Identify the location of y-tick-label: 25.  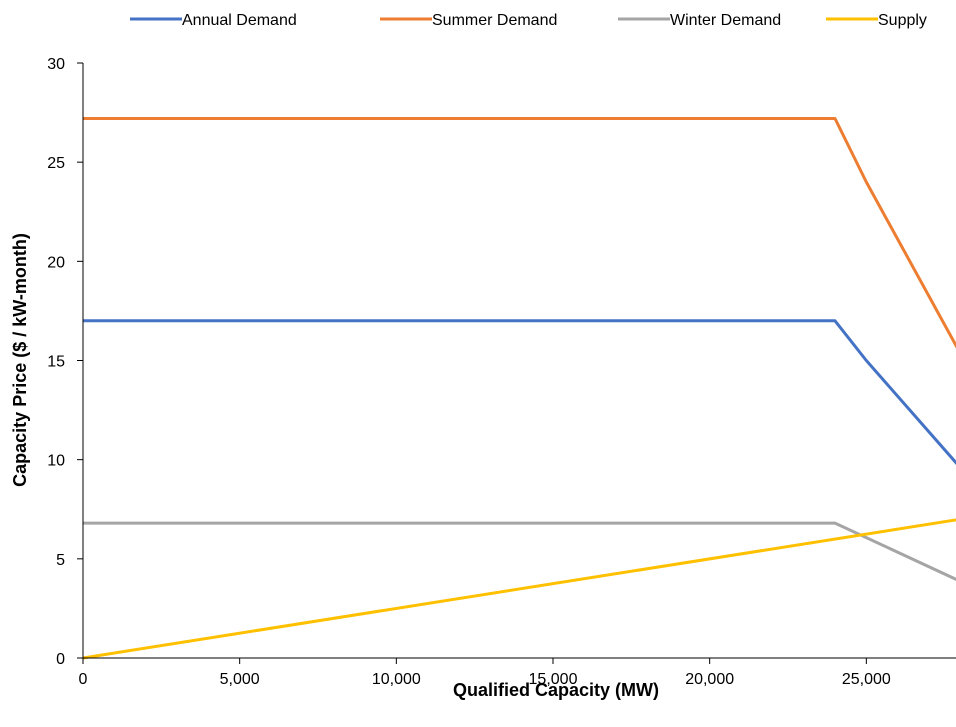
(56, 163).